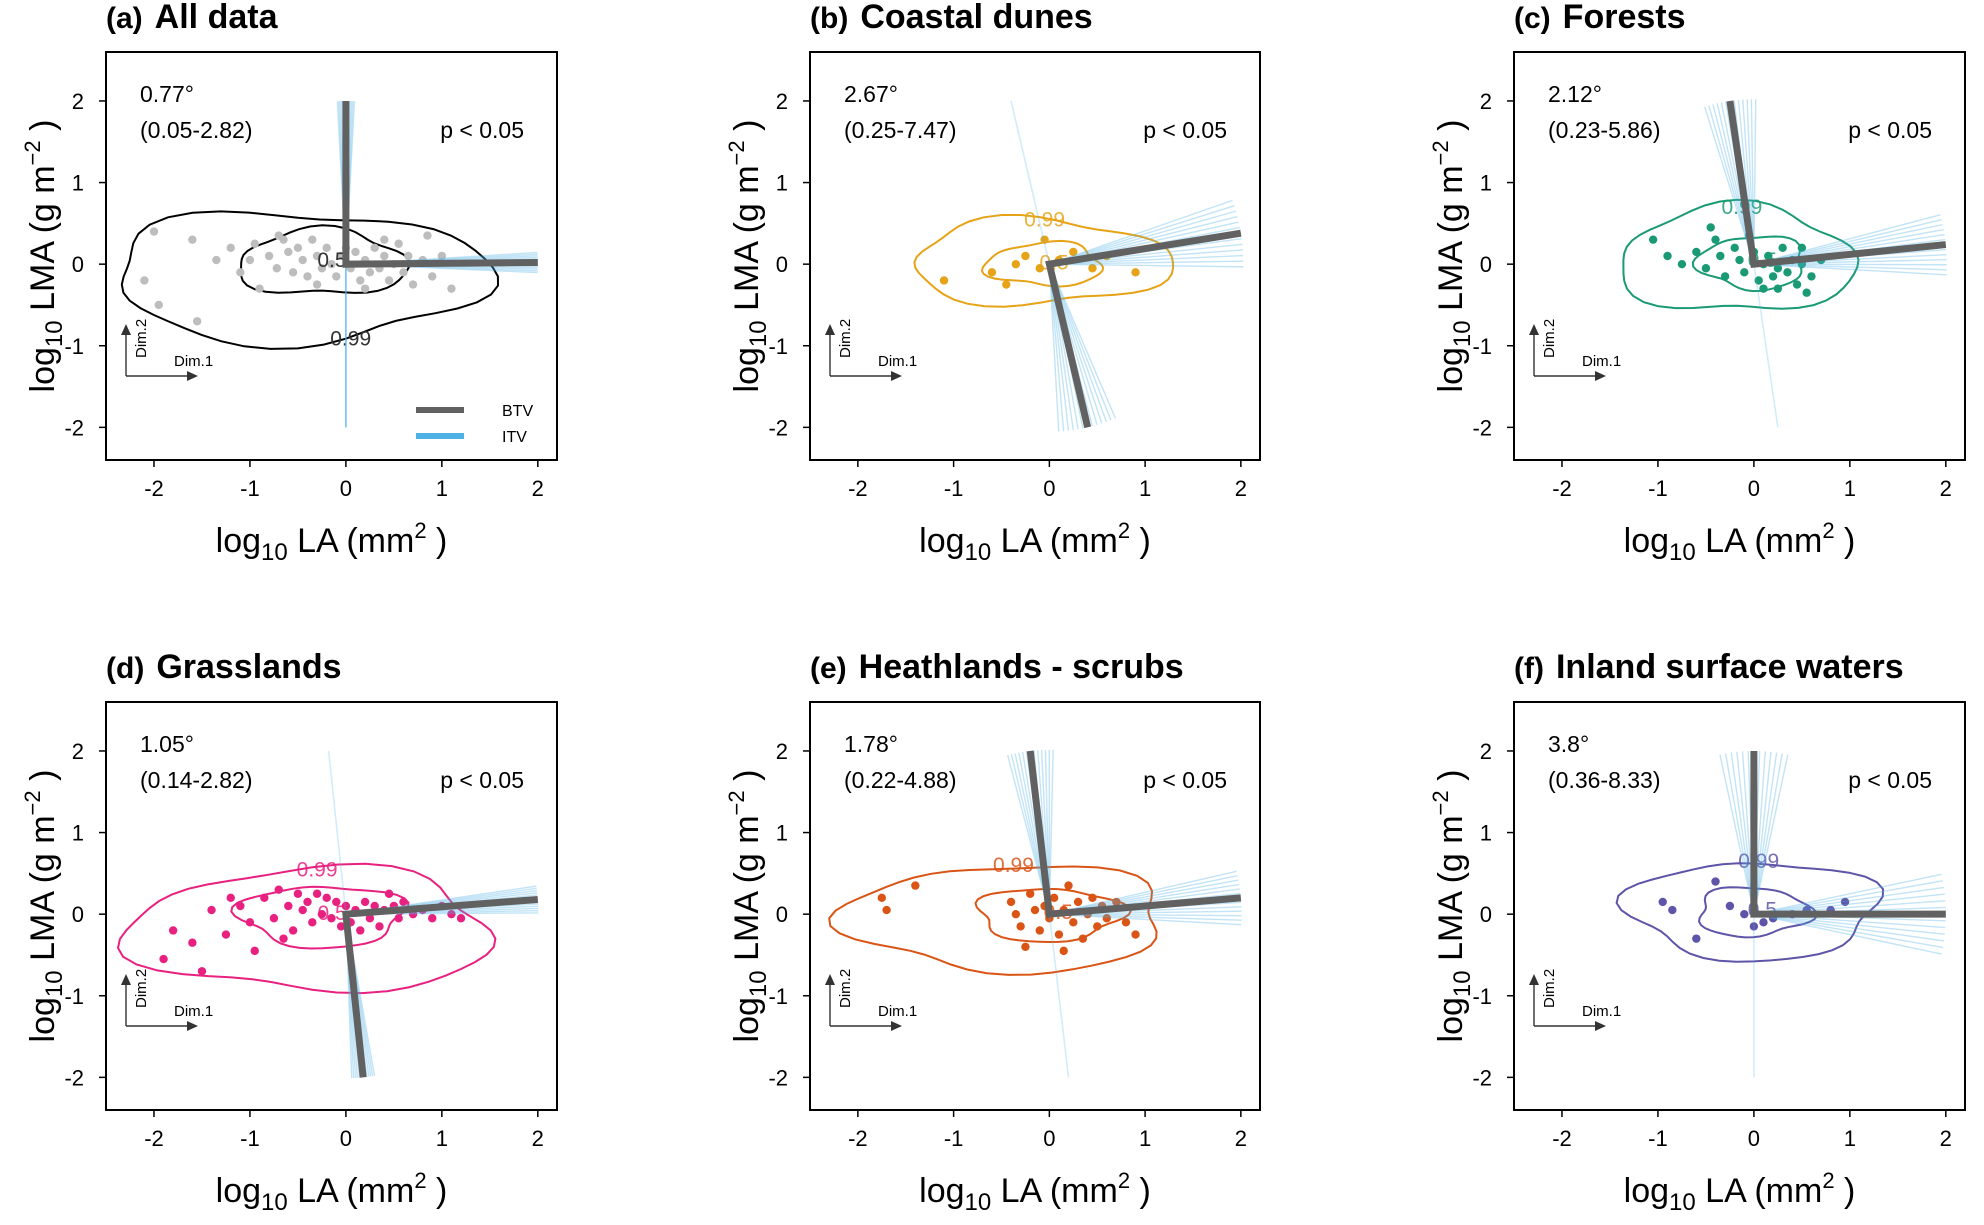 The width and height of the screenshot is (1984, 1225). What do you see at coordinates (78, 833) in the screenshot?
I see `y-tick-label: 1` at bounding box center [78, 833].